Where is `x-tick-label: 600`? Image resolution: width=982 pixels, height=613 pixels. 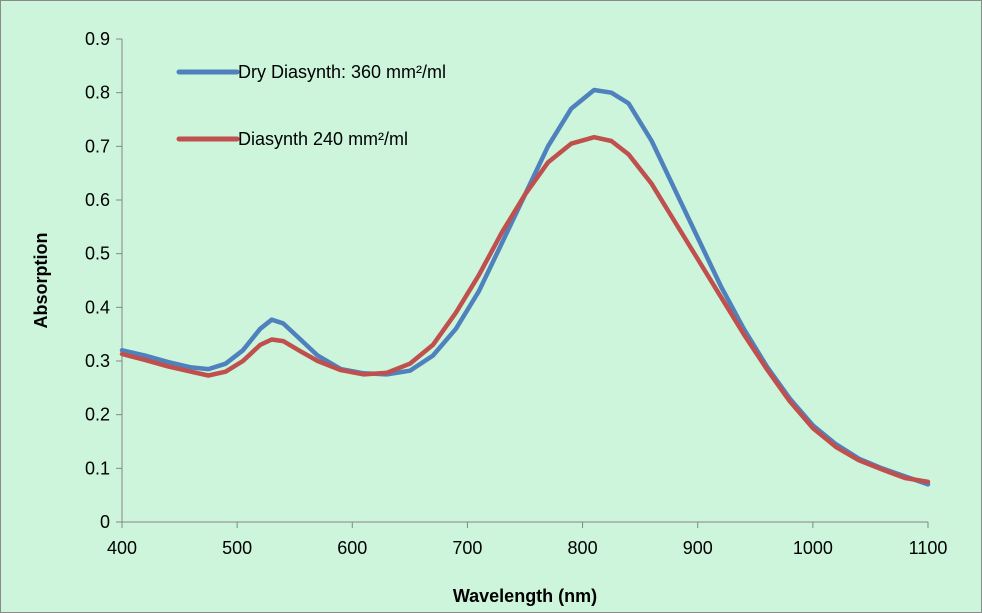
x-tick-label: 600 is located at coordinates (352, 548).